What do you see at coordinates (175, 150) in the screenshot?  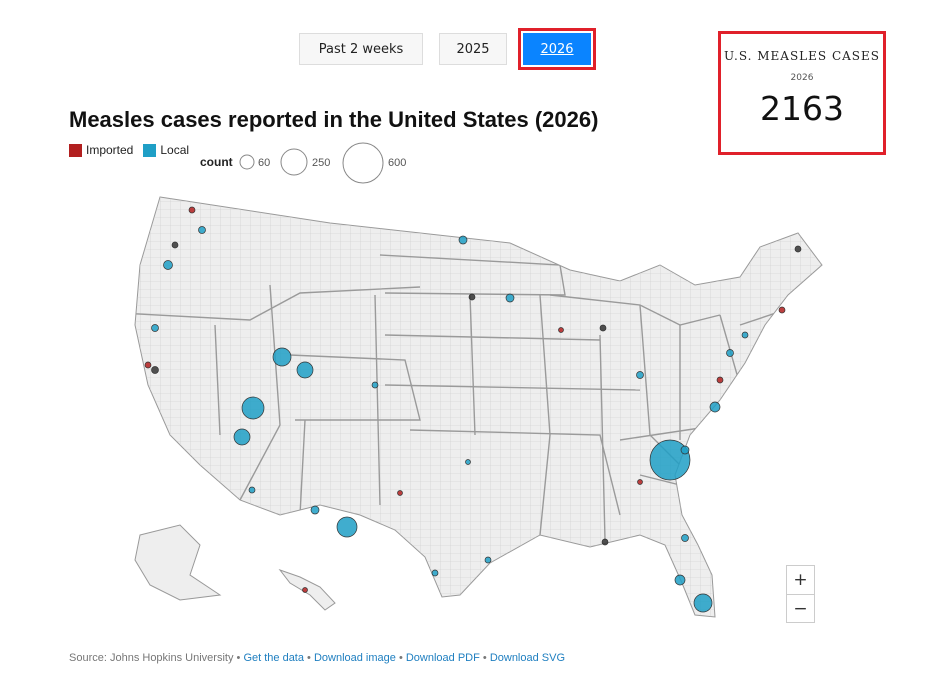 I see `local-label: Local` at bounding box center [175, 150].